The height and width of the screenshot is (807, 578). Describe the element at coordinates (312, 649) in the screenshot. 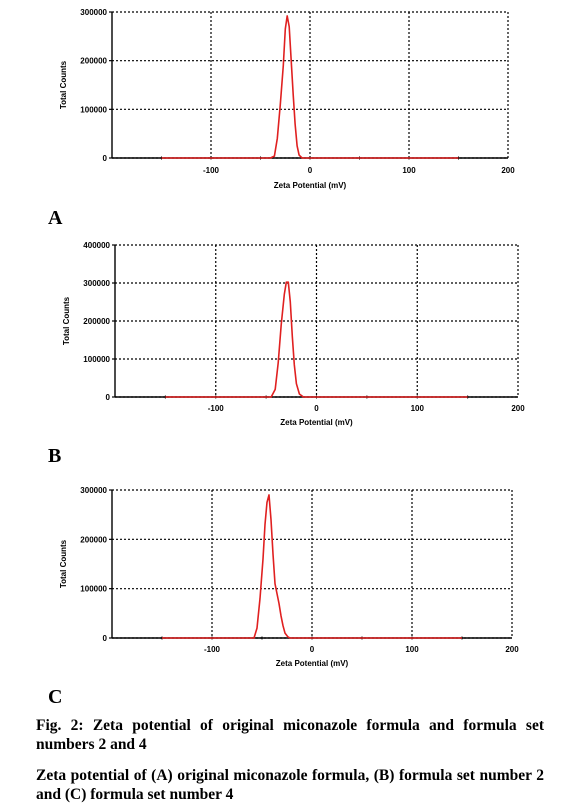

I see `chart-c-x-tick-label: 0` at that location.